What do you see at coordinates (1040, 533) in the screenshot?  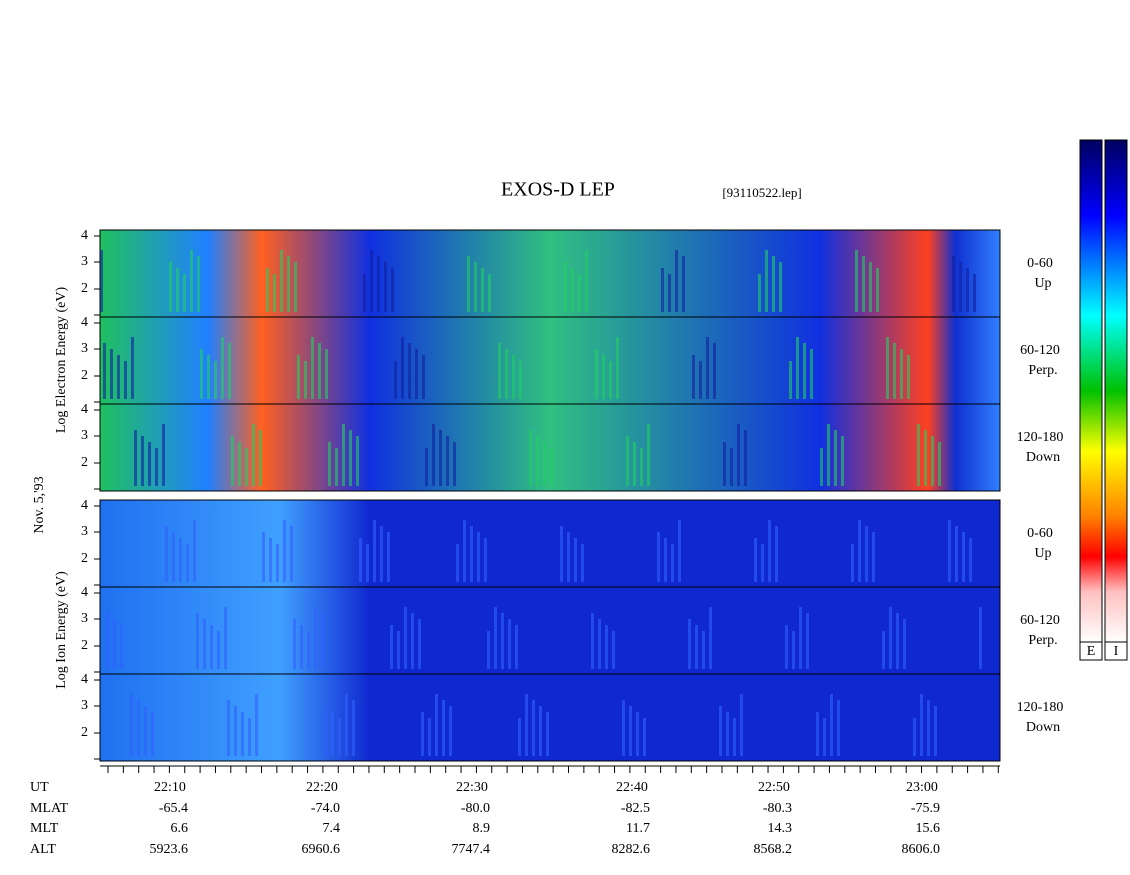 I see `panel-label: 0-60` at bounding box center [1040, 533].